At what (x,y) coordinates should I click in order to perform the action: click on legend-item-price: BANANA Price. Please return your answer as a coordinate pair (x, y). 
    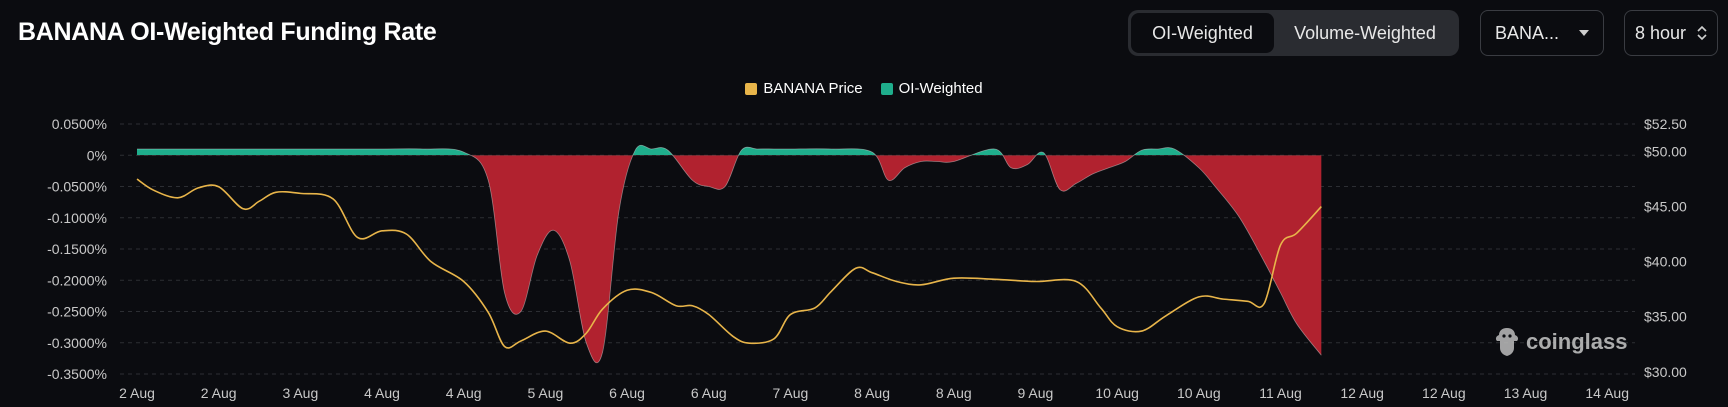
    Looking at the image, I should click on (804, 88).